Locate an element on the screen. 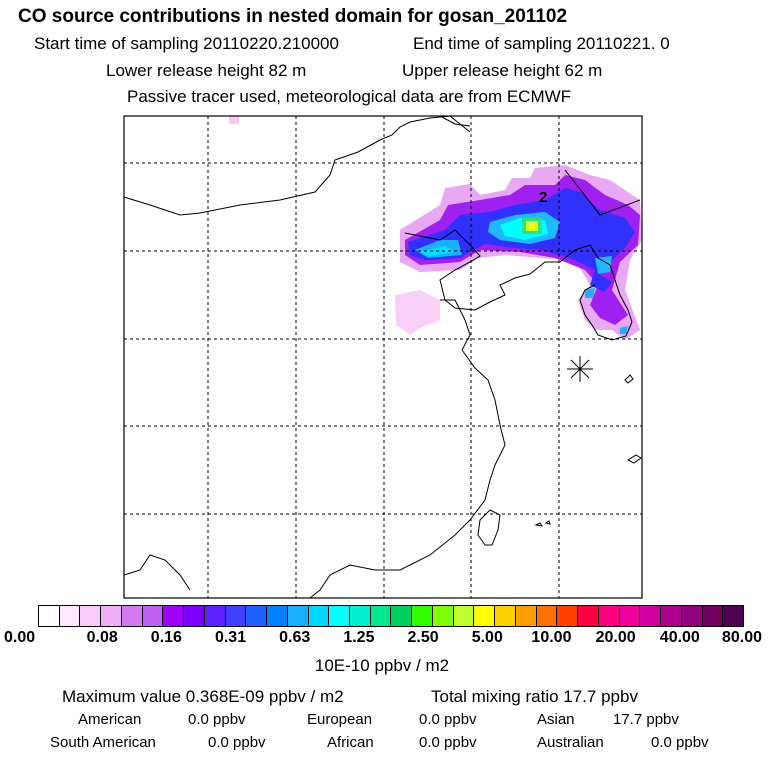 The height and width of the screenshot is (768, 768). colorbar-tick-label: 40.00 is located at coordinates (679, 637).